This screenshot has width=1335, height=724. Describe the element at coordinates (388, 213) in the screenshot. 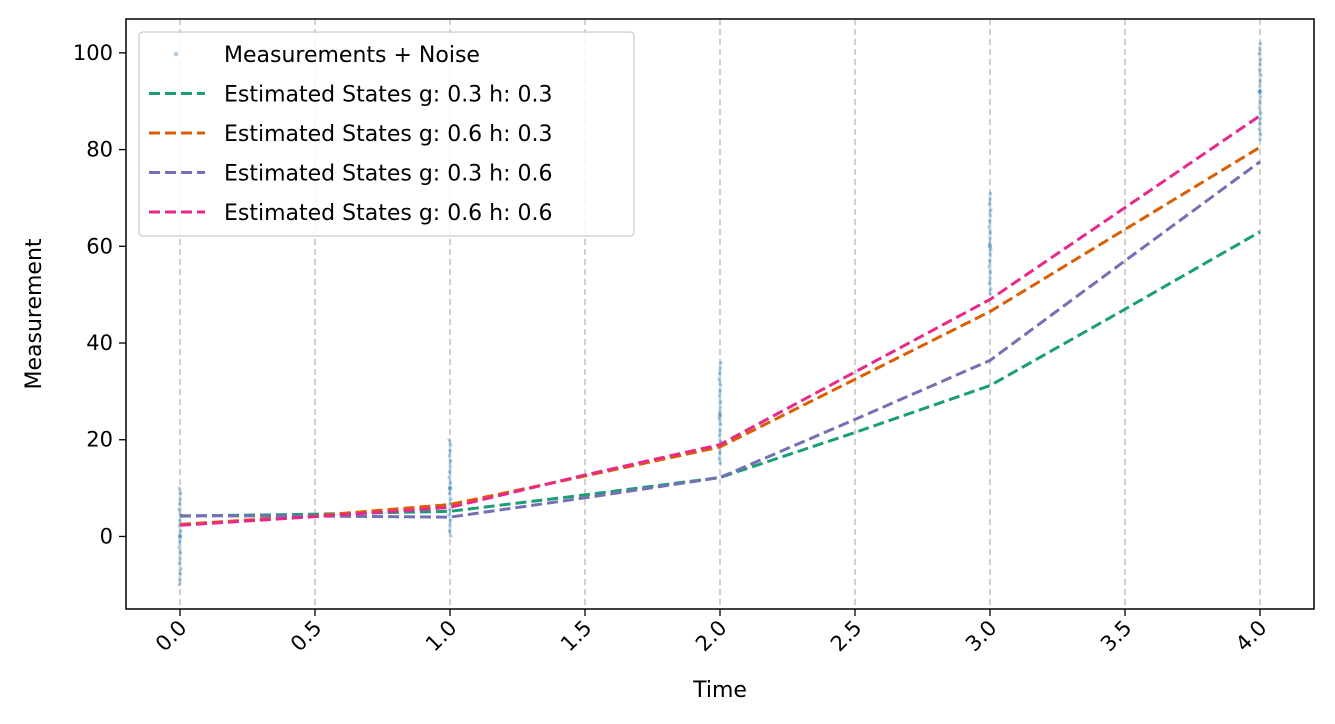

I see `legend-label: Estimated States g: 0.6 h: 0.6` at that location.